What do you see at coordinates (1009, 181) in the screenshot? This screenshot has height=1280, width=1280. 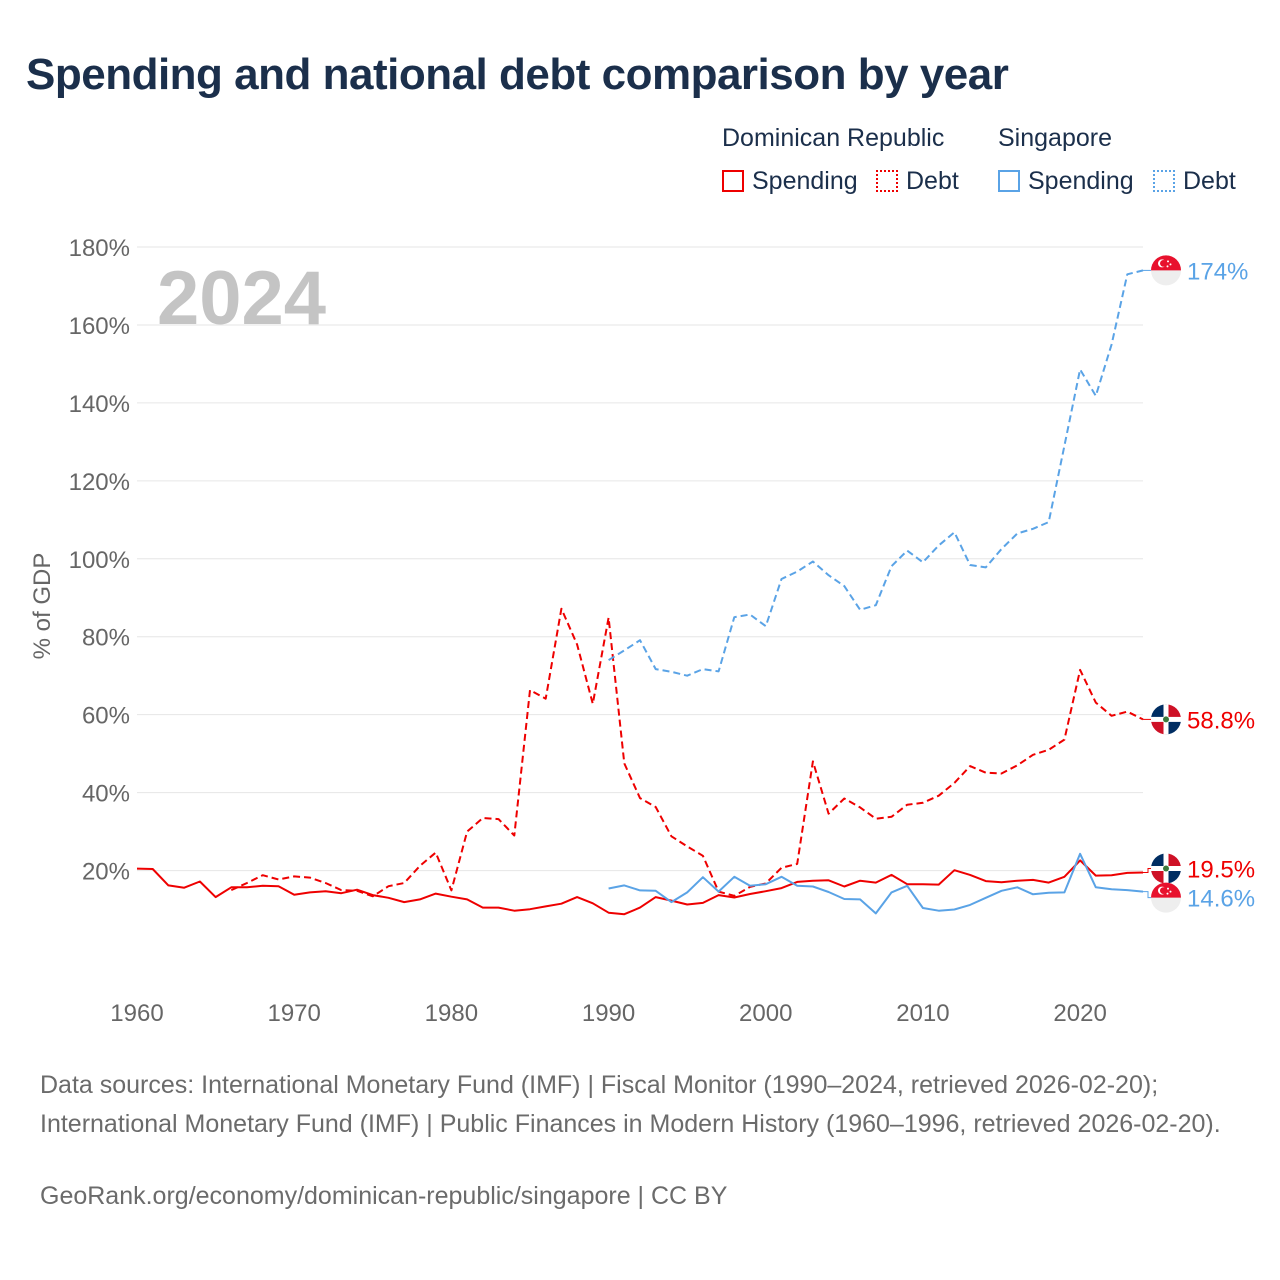 I see `legend-swatch-solid-blue` at bounding box center [1009, 181].